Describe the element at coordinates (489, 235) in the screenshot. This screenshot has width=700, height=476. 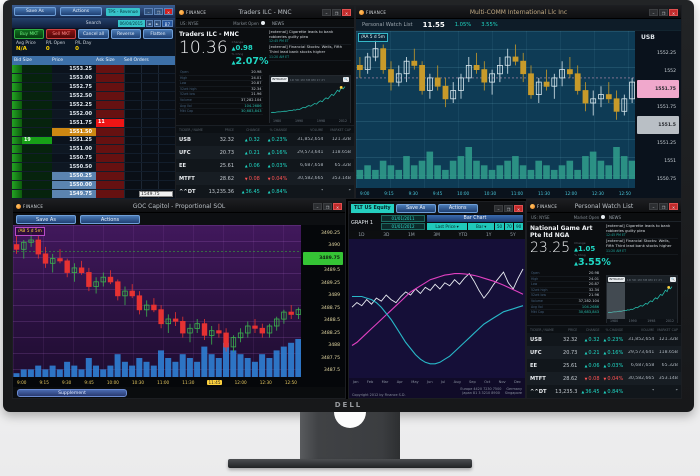
I see `range-tab: 1Y` at that location.